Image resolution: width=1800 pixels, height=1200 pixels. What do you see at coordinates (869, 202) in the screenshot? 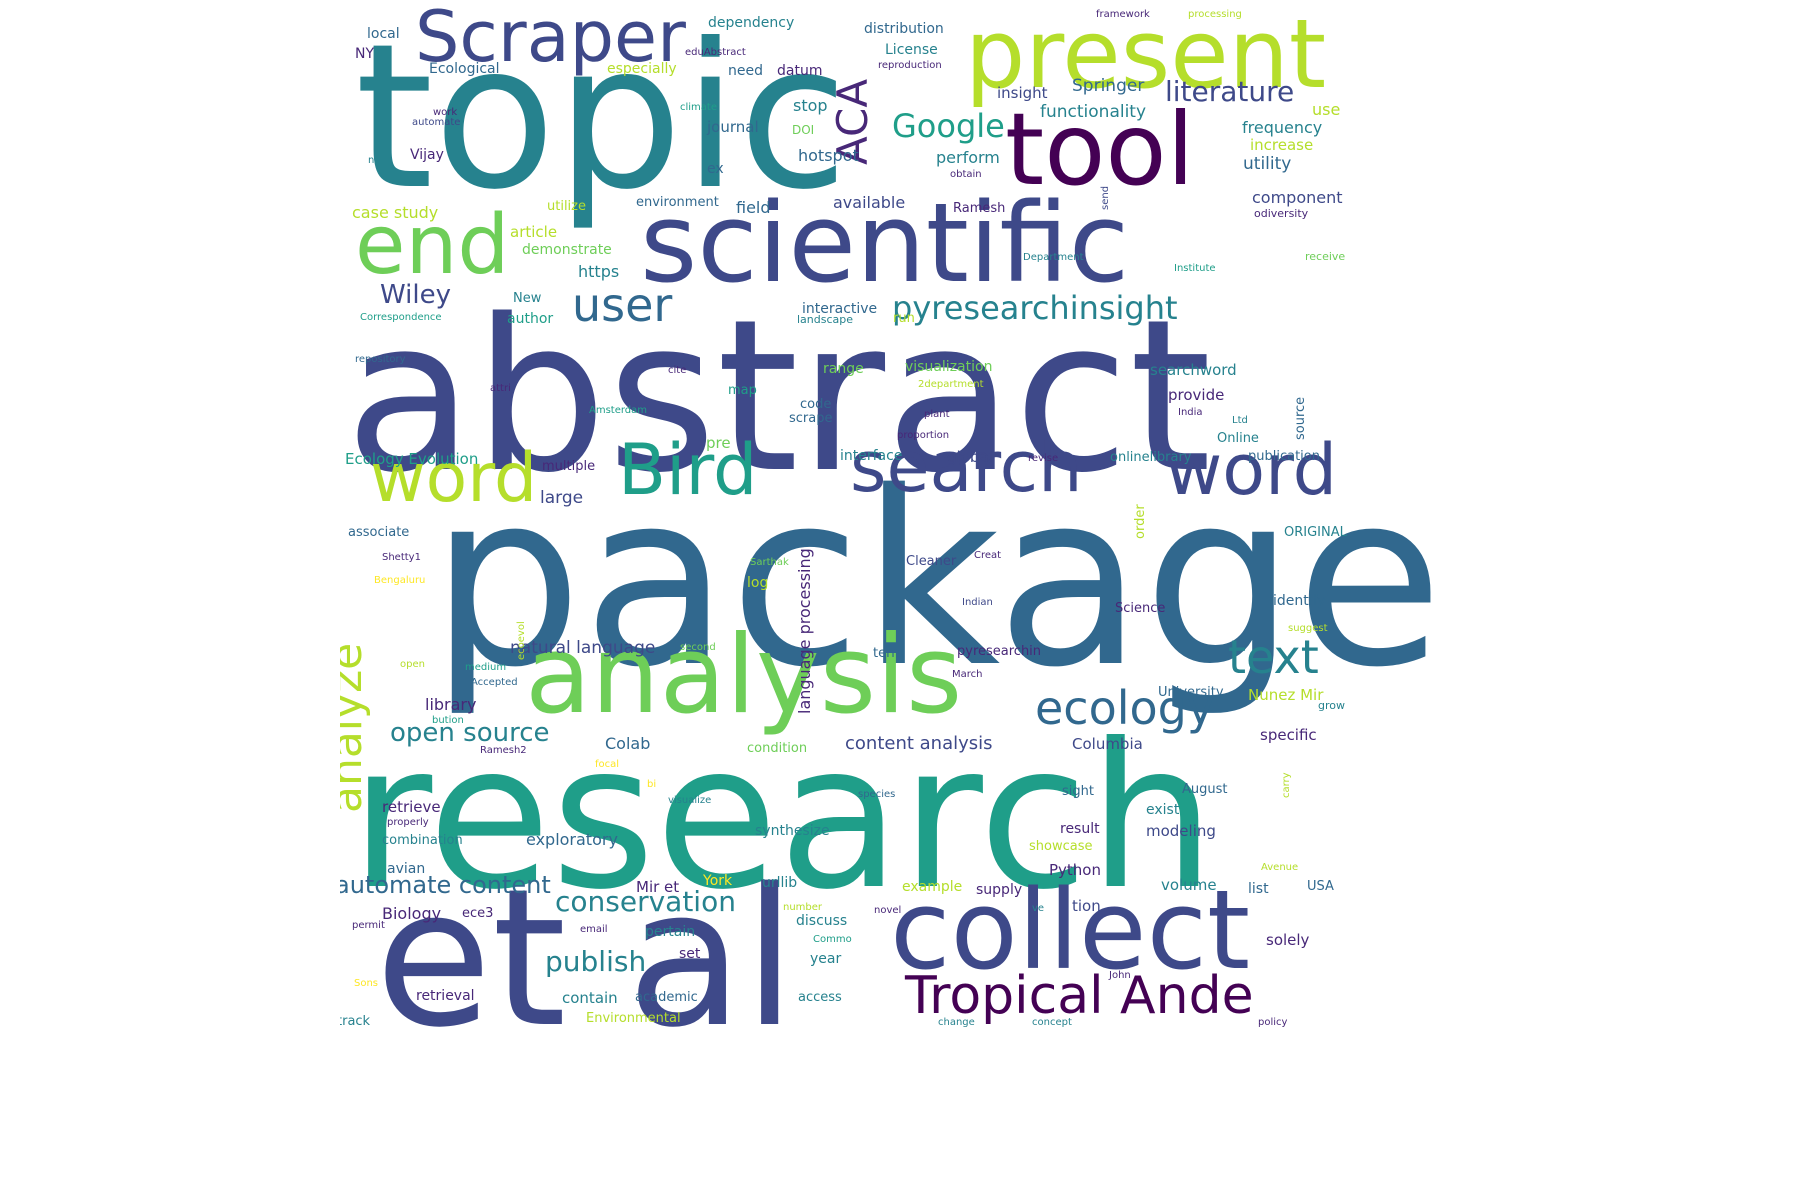
I see `cloud-word: available` at bounding box center [869, 202].